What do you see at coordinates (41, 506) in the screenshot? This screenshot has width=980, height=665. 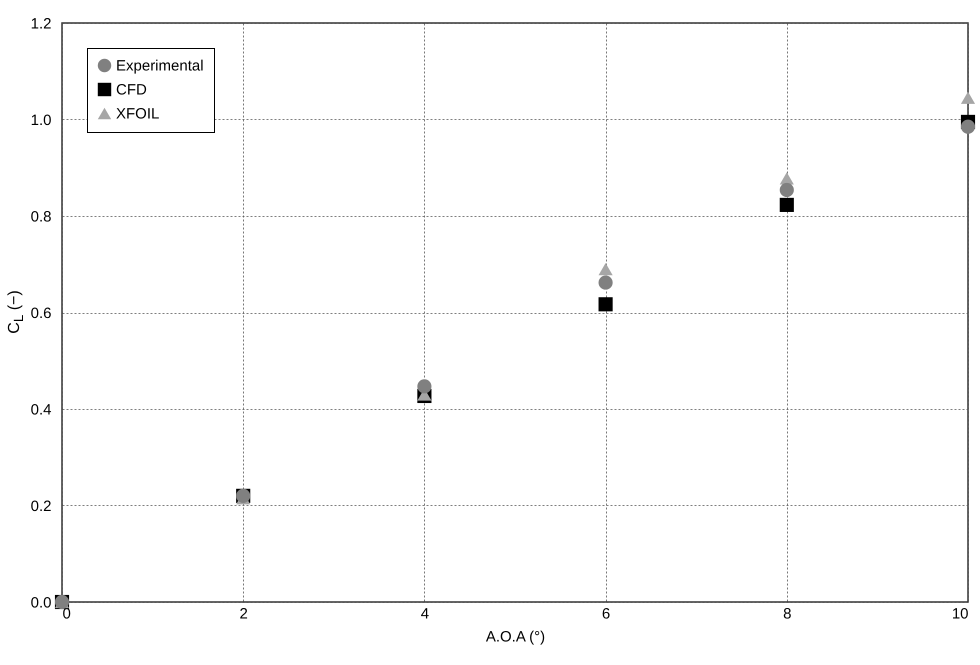 I see `y-tick-label: 0.2` at bounding box center [41, 506].